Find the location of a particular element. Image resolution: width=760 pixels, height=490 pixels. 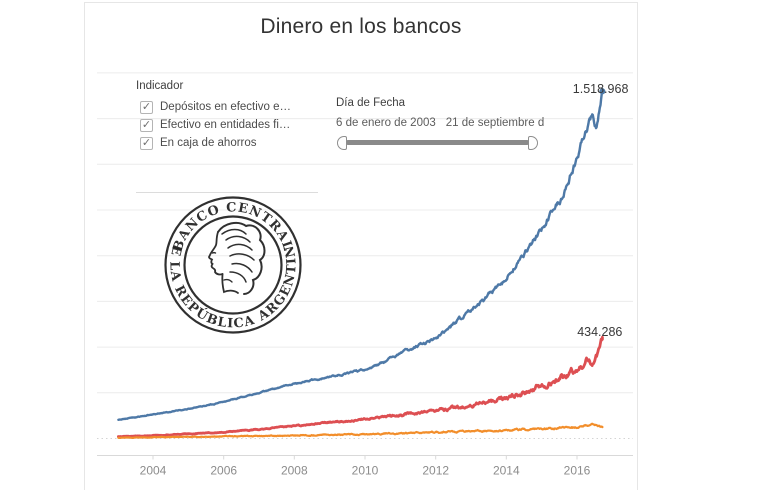

liberty-profile-icon is located at coordinates (237, 258).